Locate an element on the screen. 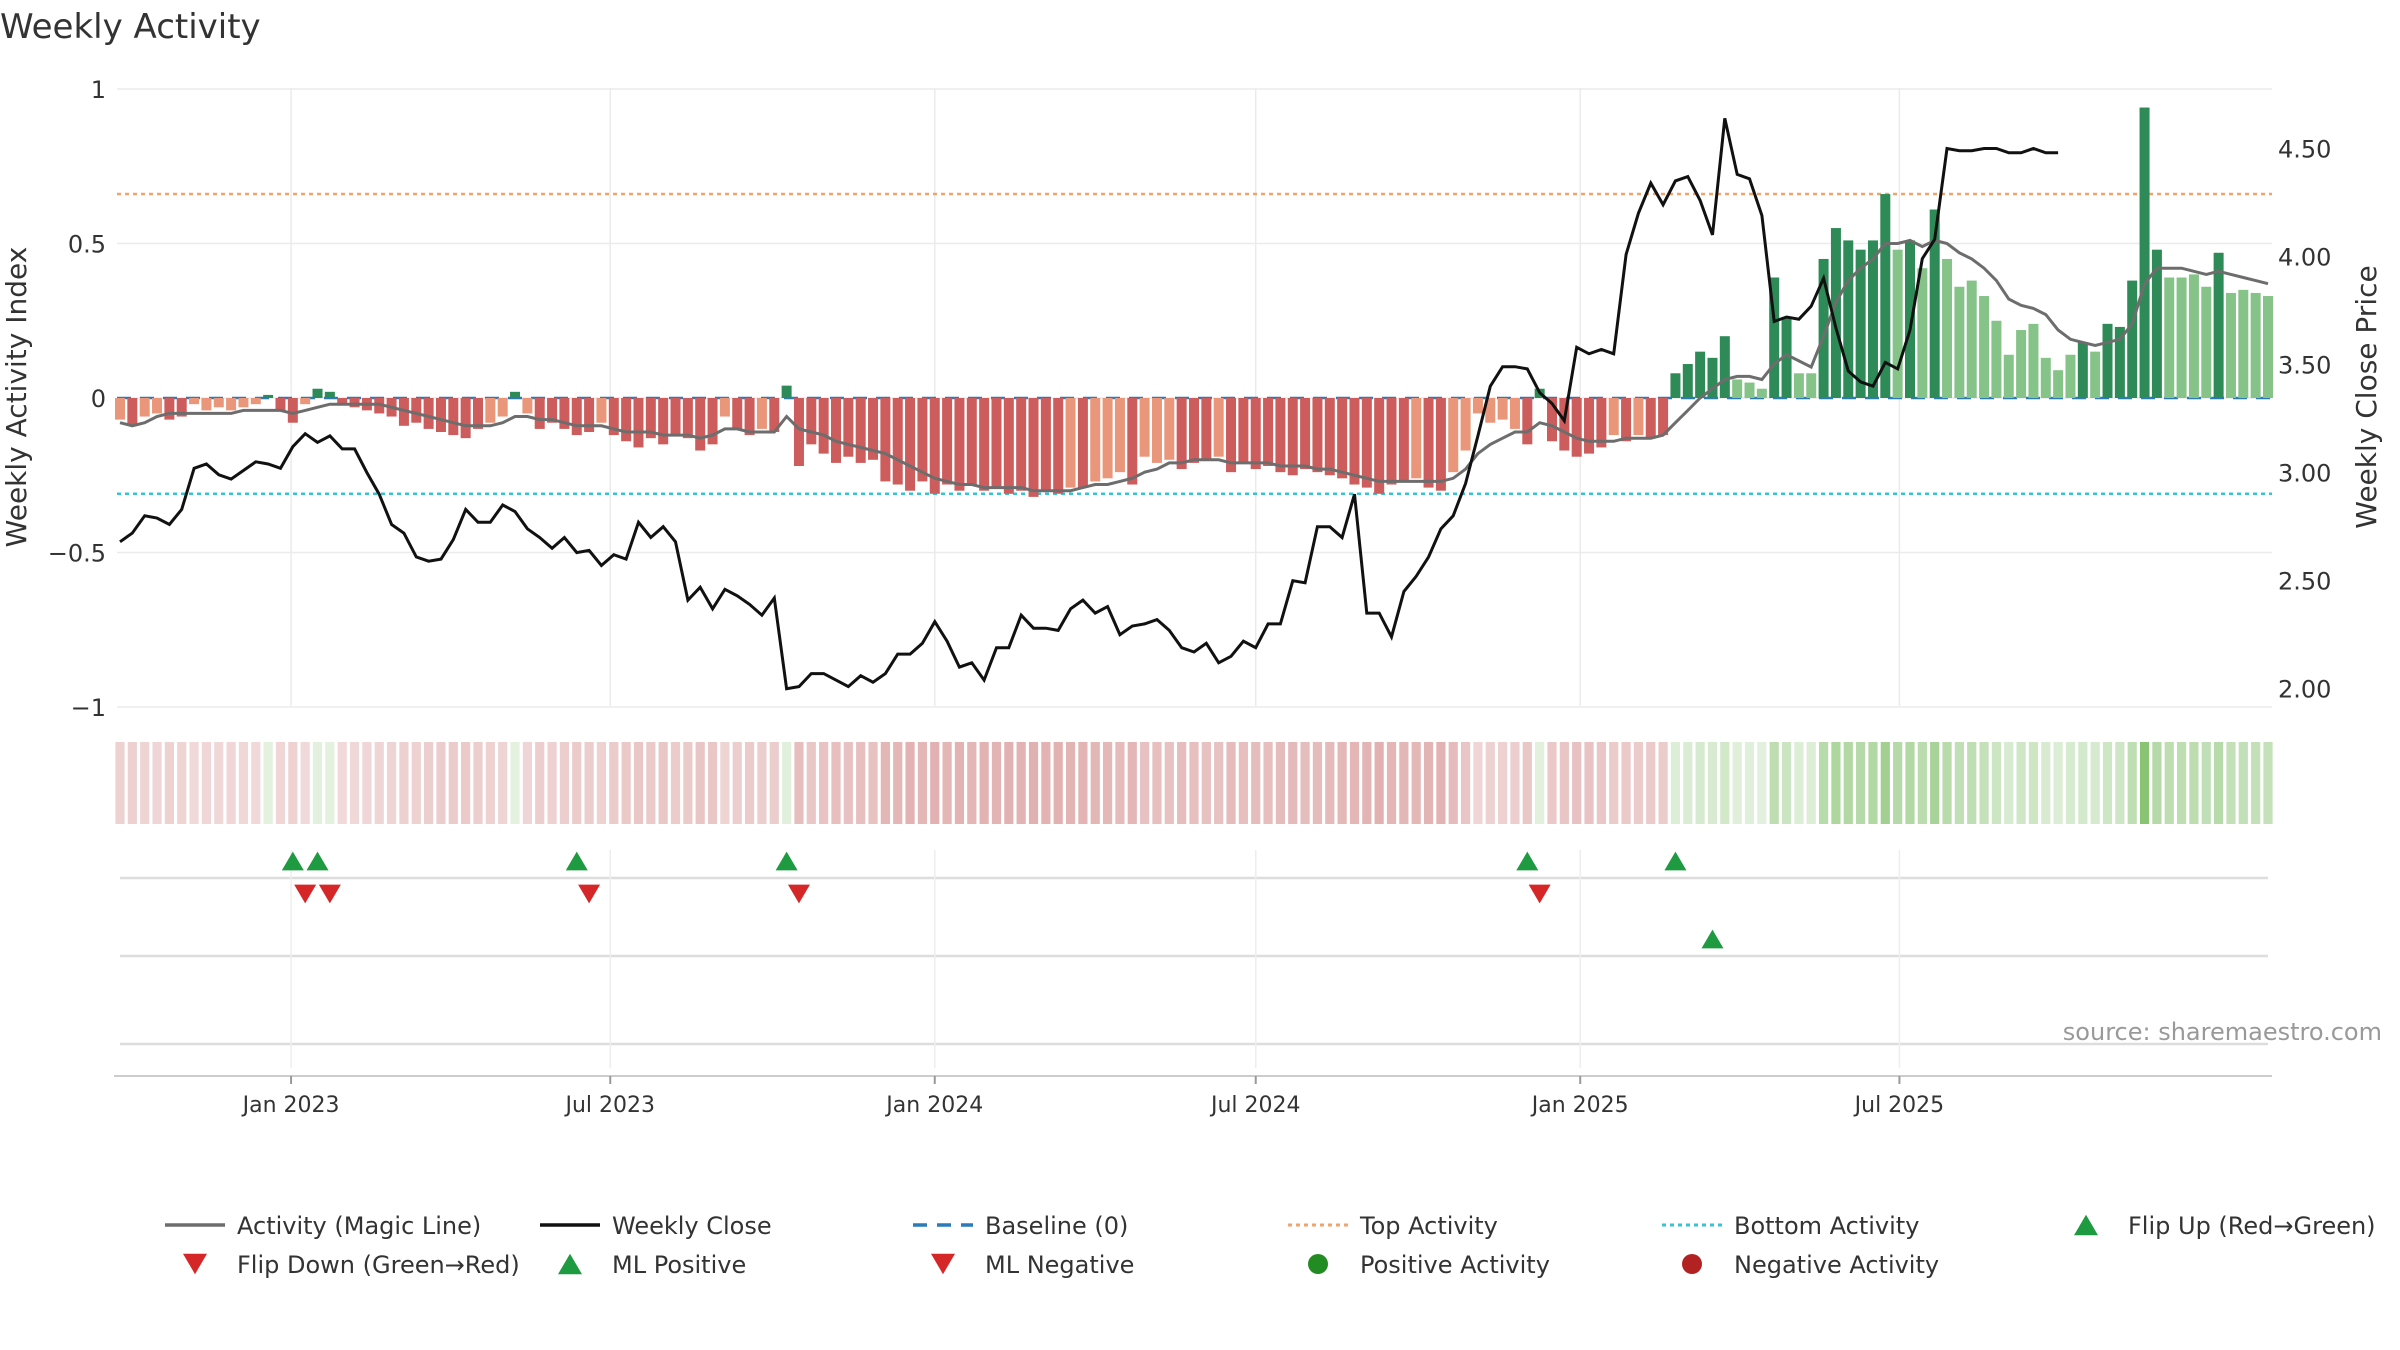 Image resolution: width=2400 pixels, height=1350 pixels. y-right-tick-label: 2.50 is located at coordinates (2304, 582).